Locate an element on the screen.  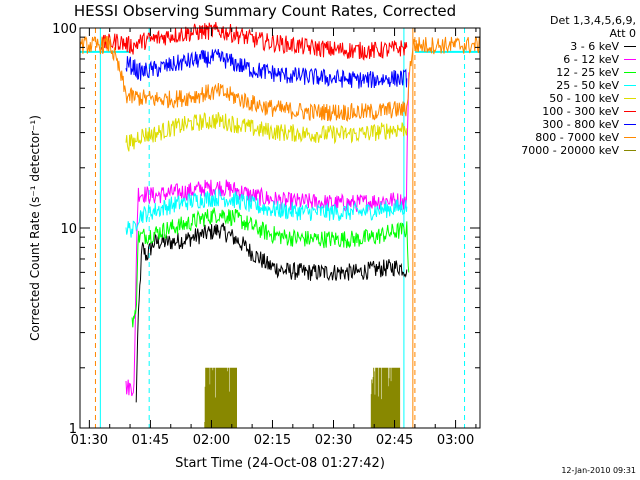
y-tick-label: 10 is located at coordinates (68, 229).